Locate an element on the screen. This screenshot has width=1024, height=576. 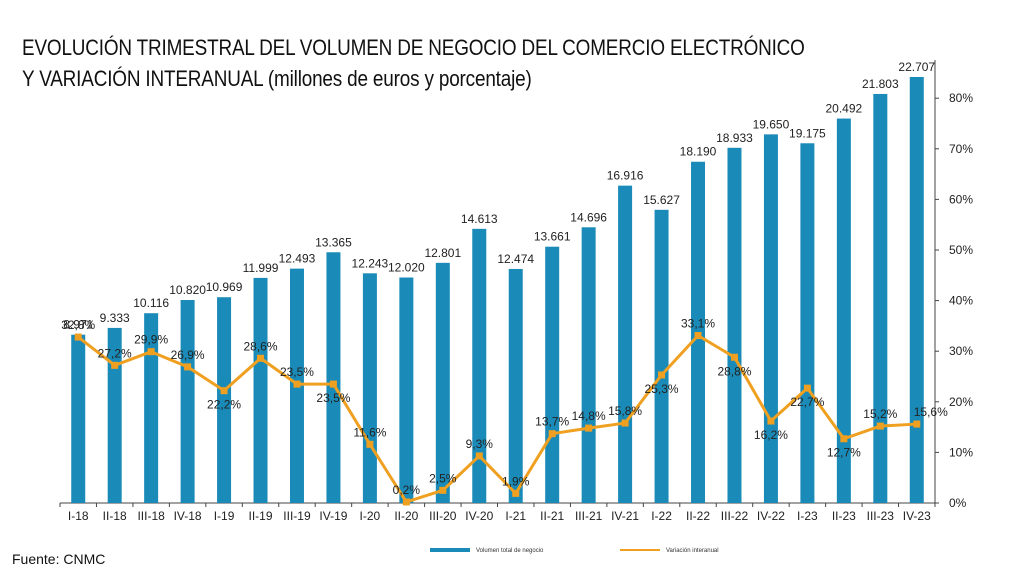
bar-value-label: 10.116 is located at coordinates (151, 303).